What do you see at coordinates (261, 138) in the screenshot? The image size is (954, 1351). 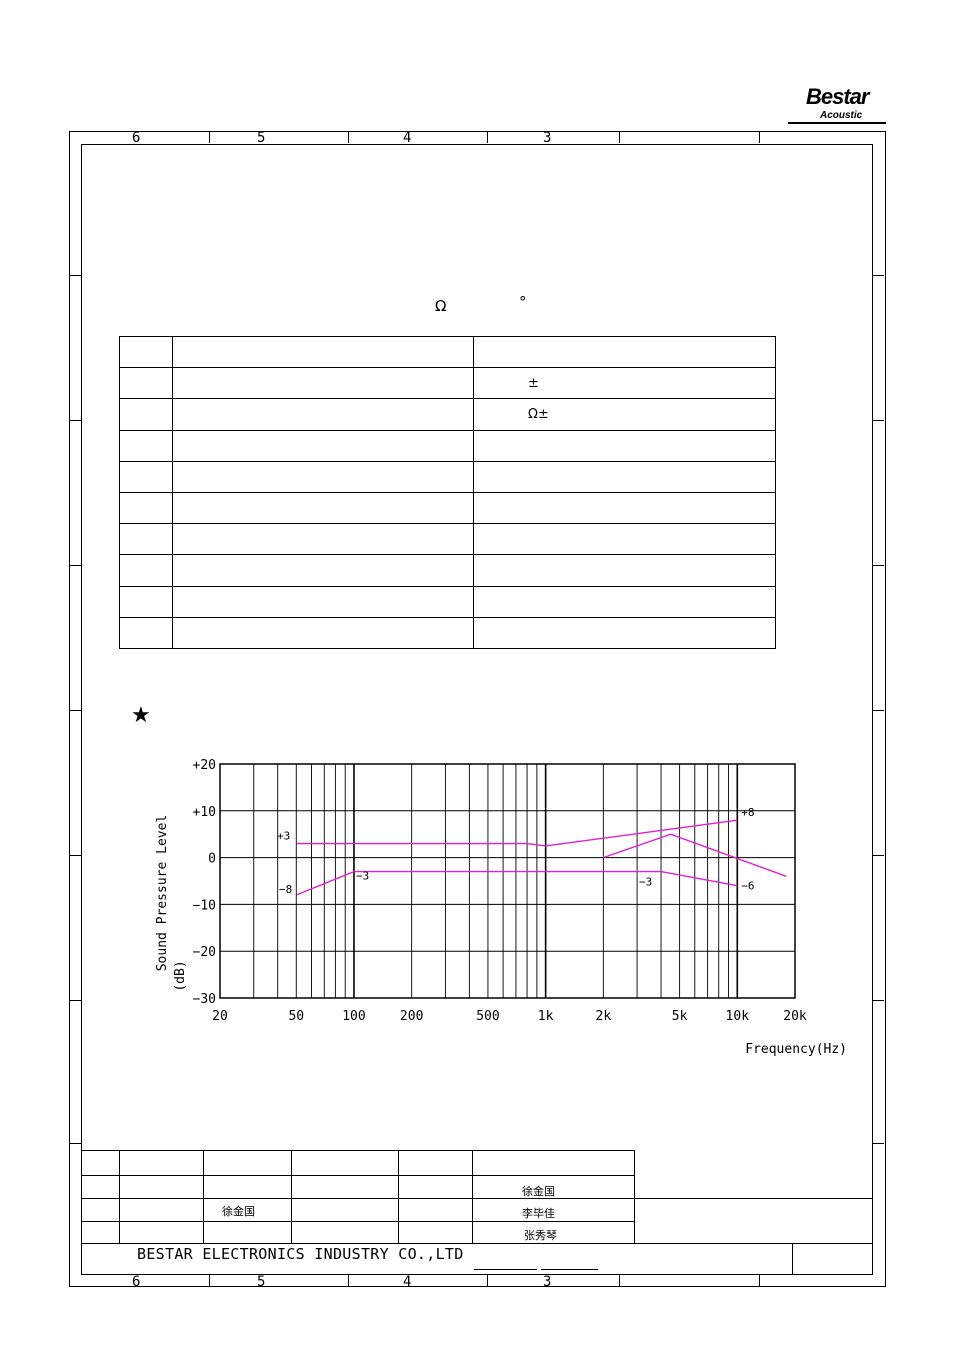 I see `zone-number-top: 5` at bounding box center [261, 138].